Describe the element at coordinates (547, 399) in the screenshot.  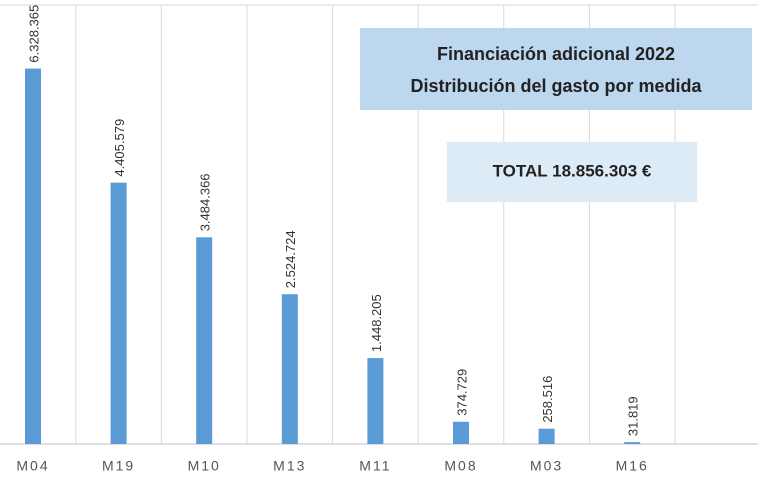
I see `value-label: 258.516` at that location.